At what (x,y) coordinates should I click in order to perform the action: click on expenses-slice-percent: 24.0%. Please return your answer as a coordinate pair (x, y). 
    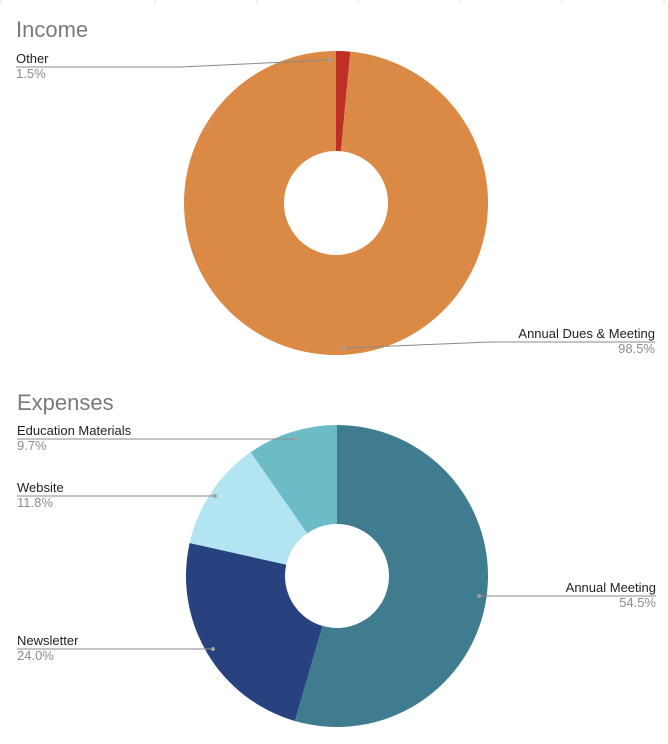
    Looking at the image, I should click on (35, 655).